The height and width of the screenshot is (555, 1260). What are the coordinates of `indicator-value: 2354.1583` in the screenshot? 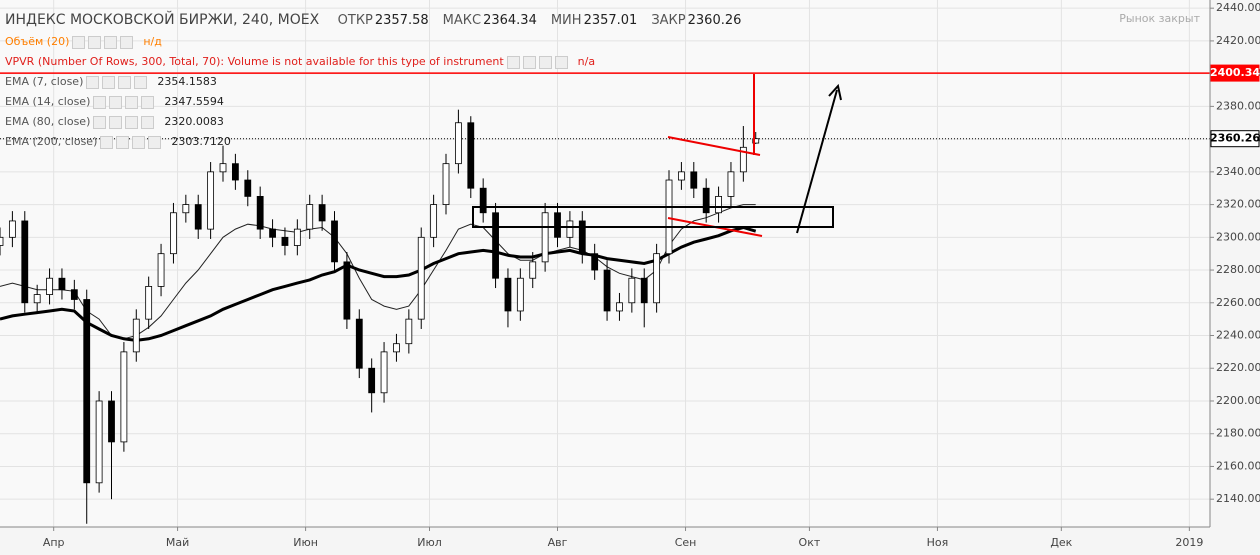 It's located at (187, 81).